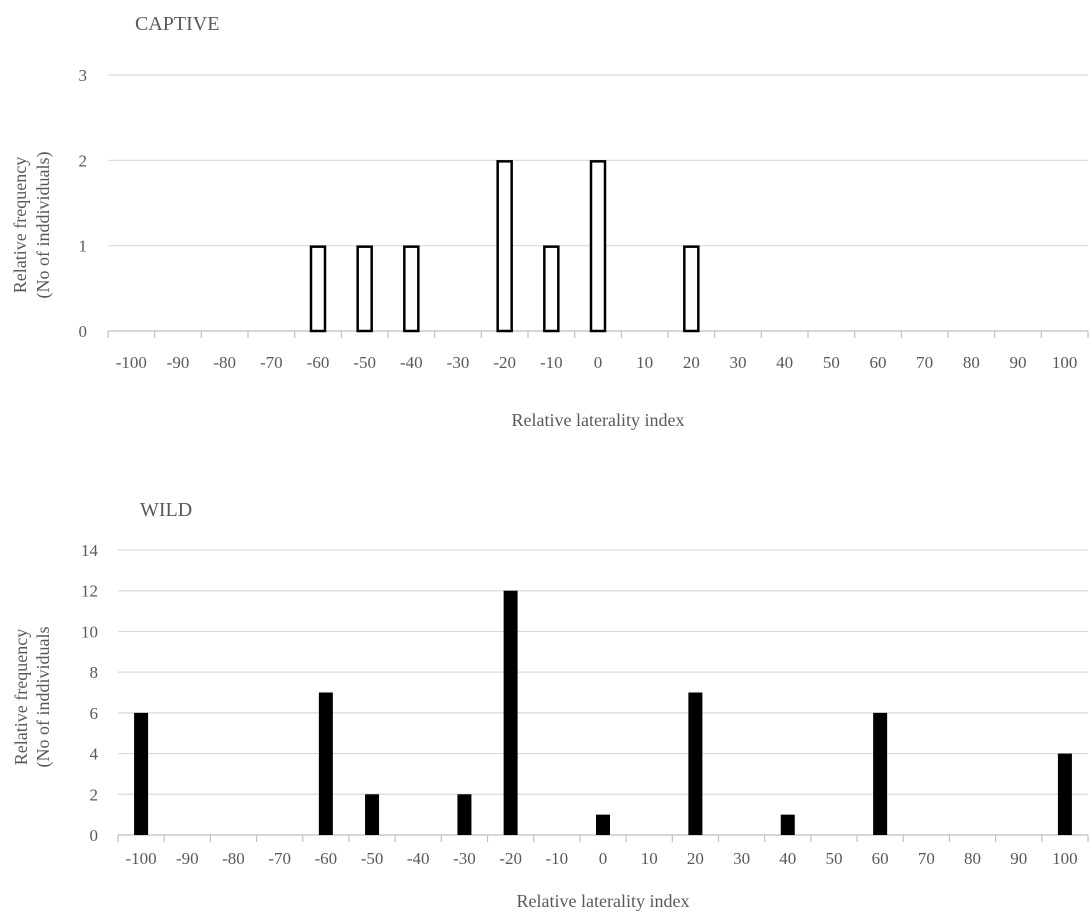  What do you see at coordinates (418, 858) in the screenshot?
I see `wild-x-tick-label: -40` at bounding box center [418, 858].